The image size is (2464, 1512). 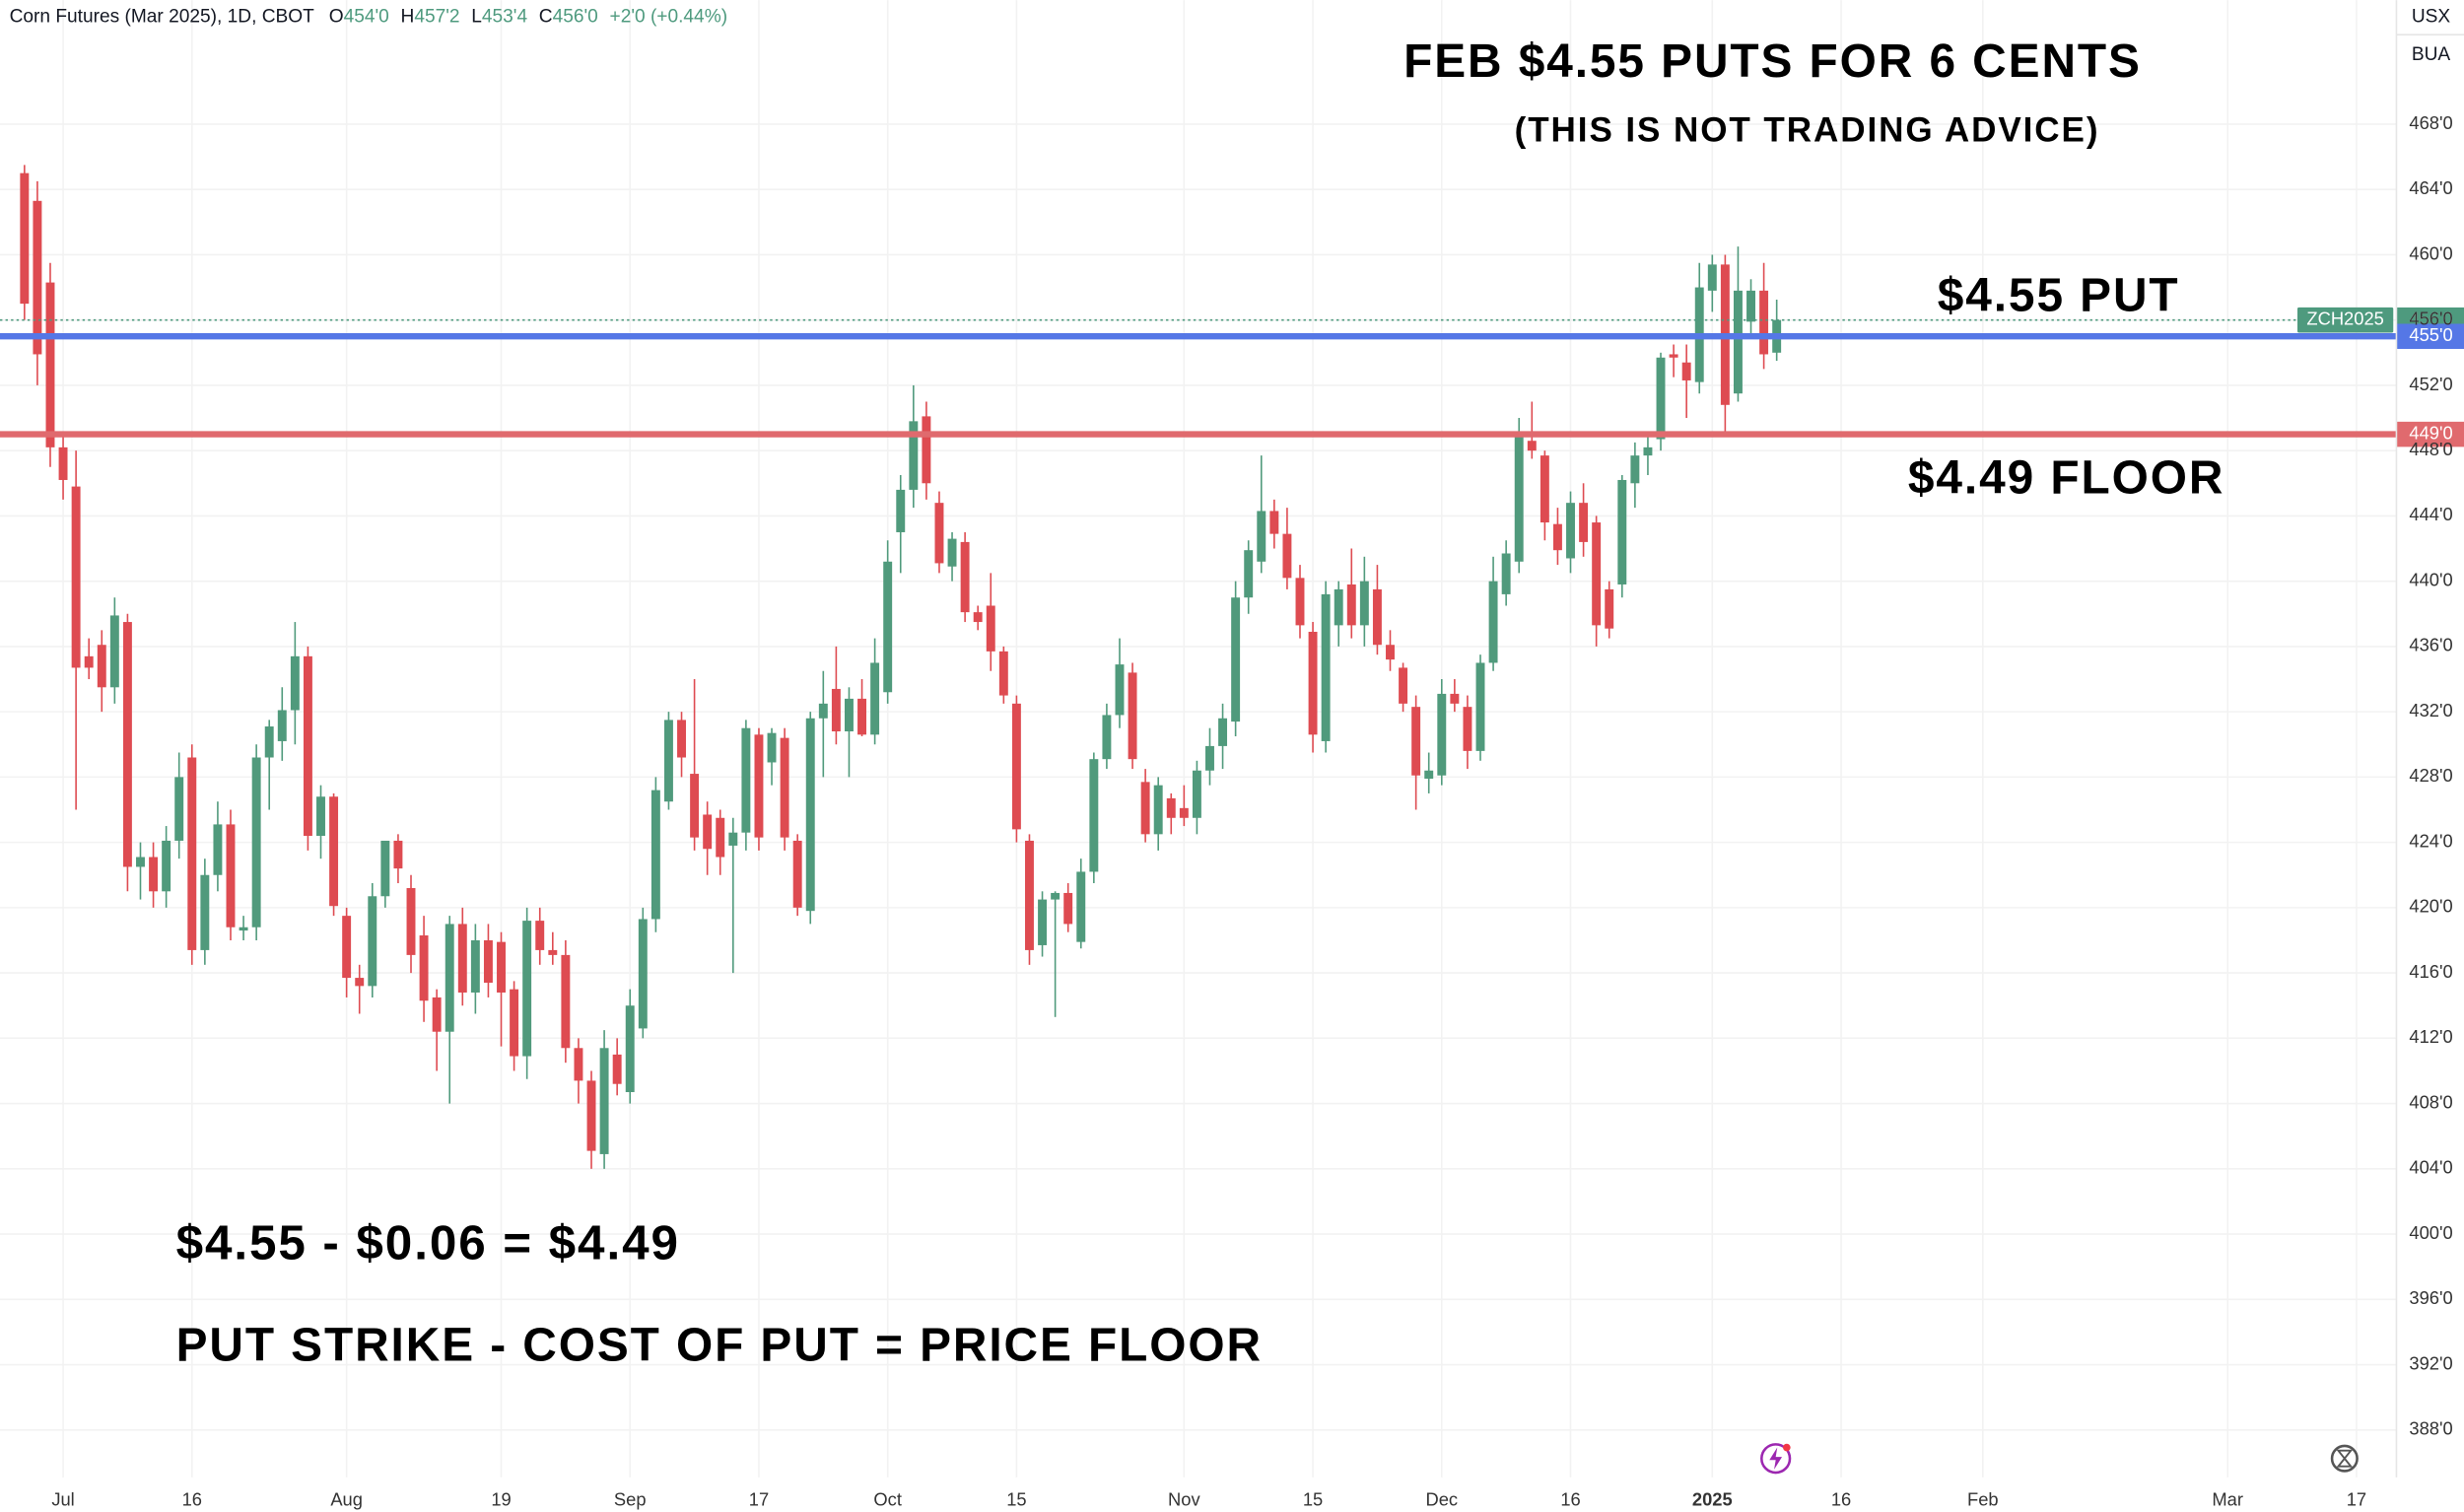 What do you see at coordinates (2430, 514) in the screenshot?
I see `y-tick-label: 444'0` at bounding box center [2430, 514].